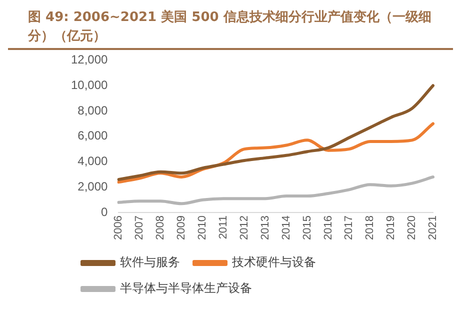 The image size is (461, 320). Describe the element at coordinates (160, 228) in the screenshot. I see `x-tick-label: 2008` at that location.